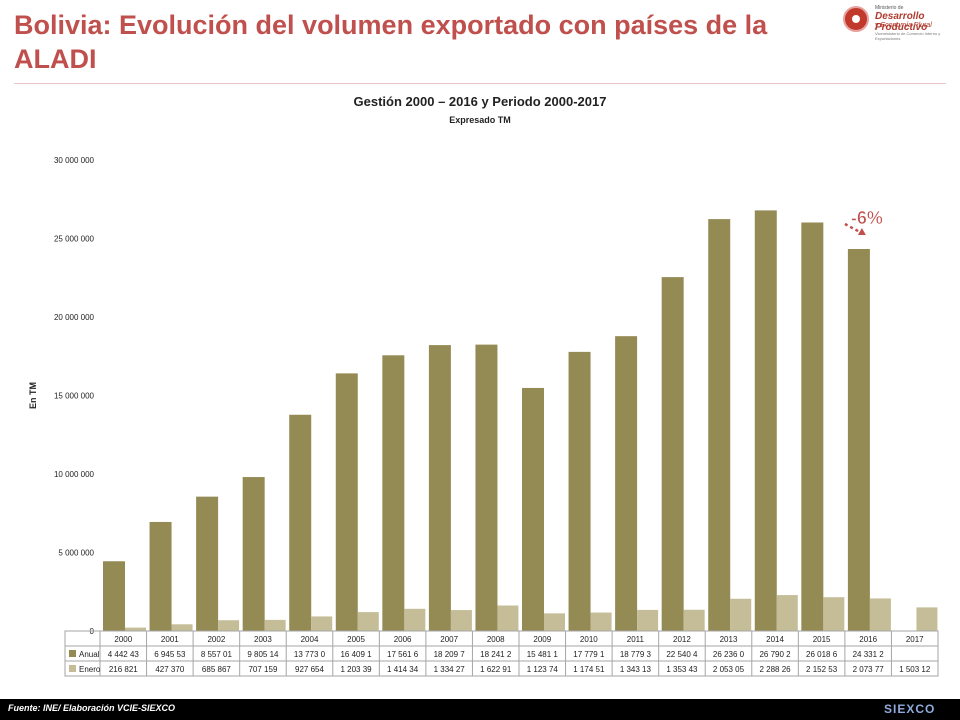  Describe the element at coordinates (868, 639) in the screenshot. I see `x-tick-label: 2016` at that location.